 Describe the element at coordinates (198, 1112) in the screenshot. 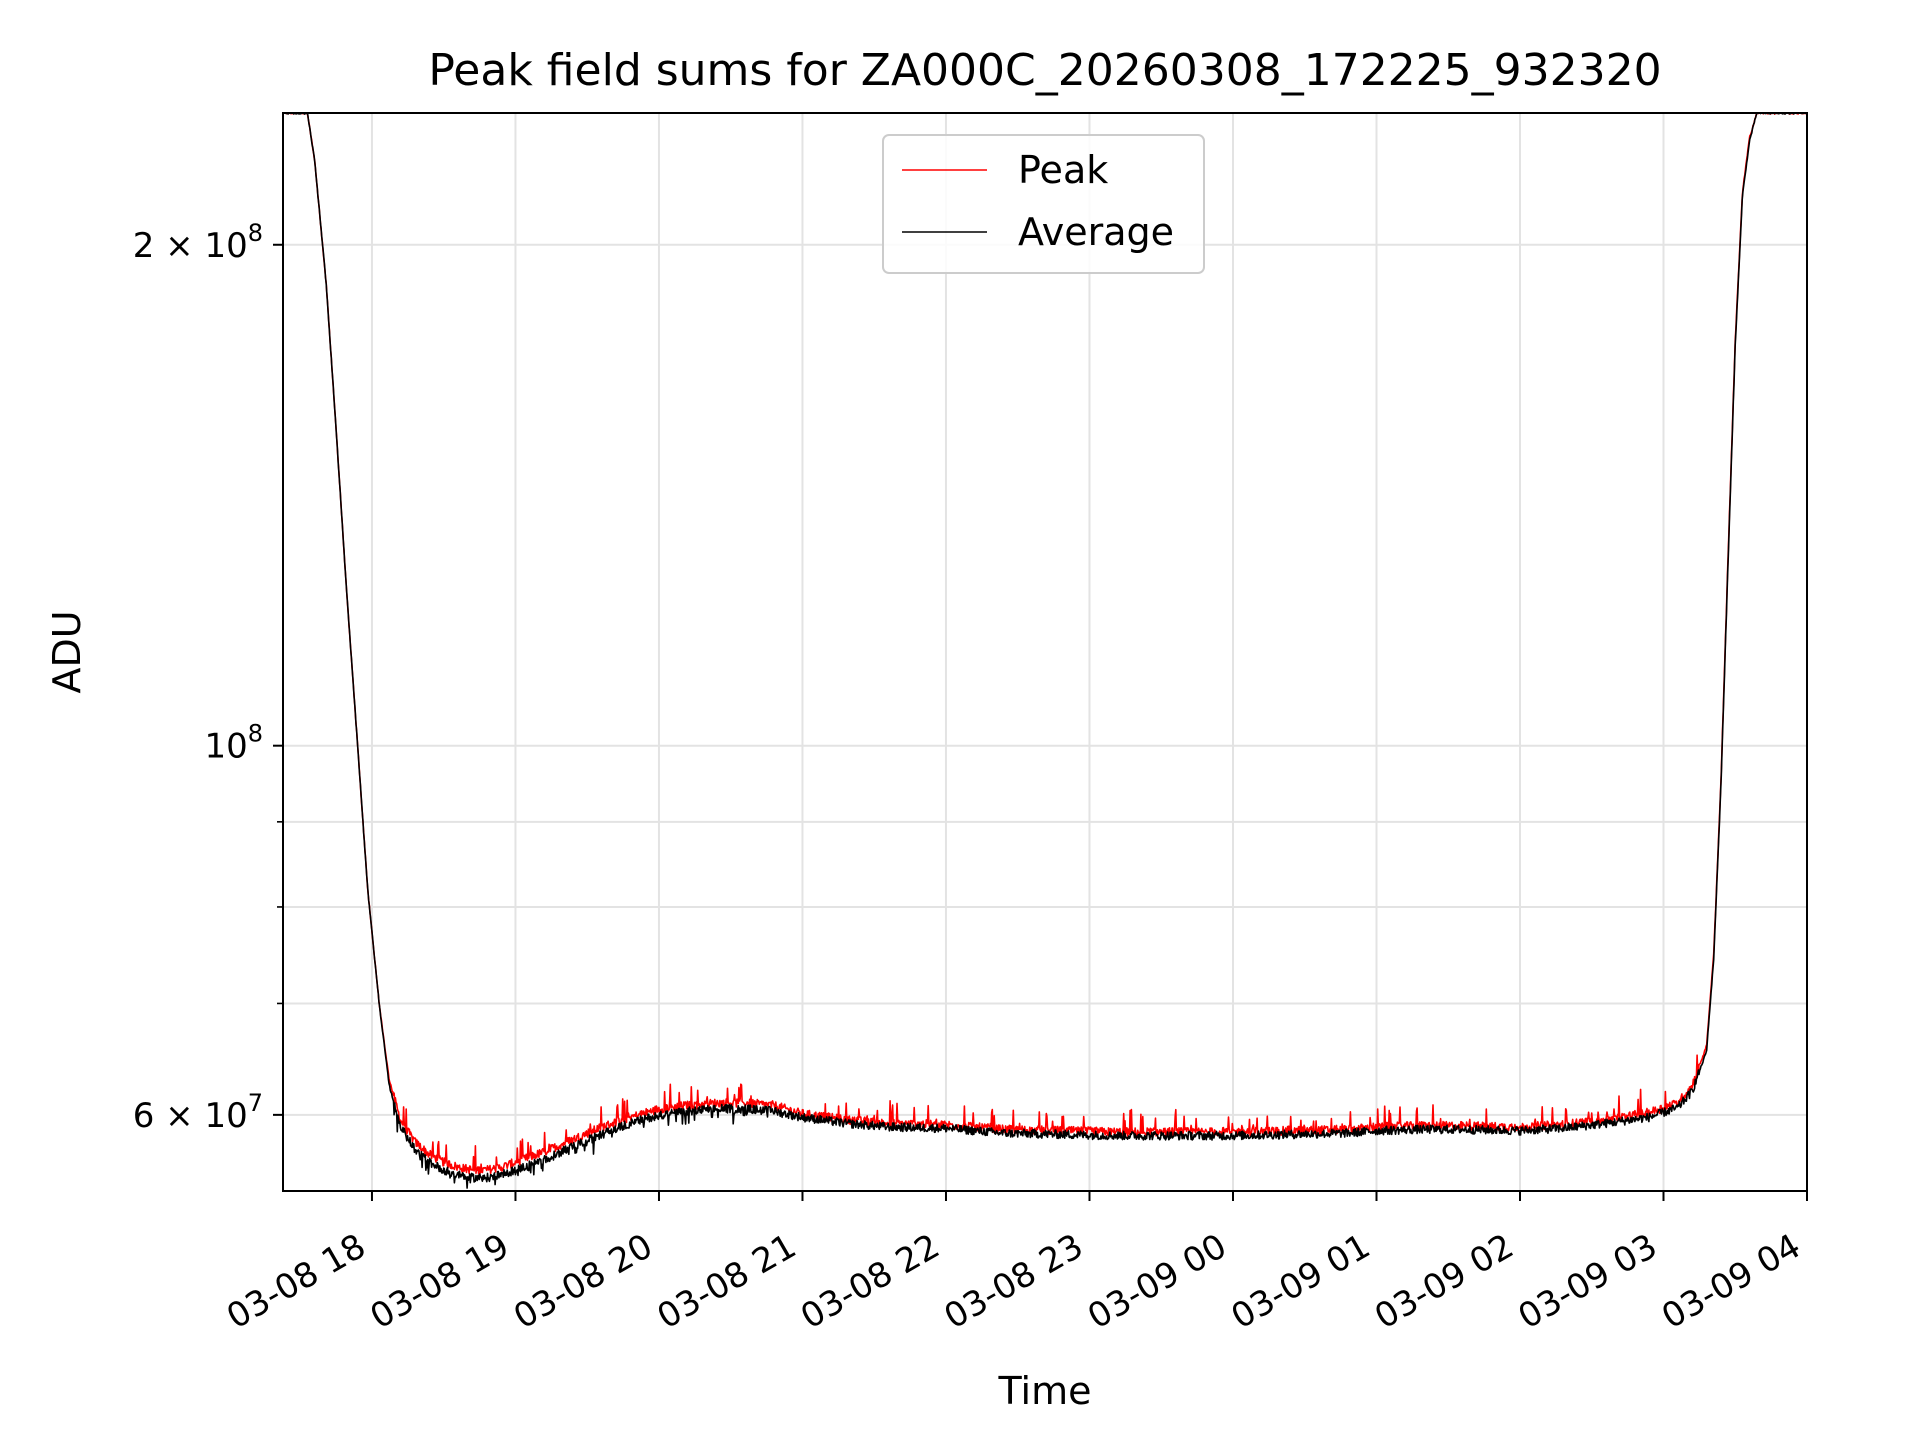

I see `y-tick-label: 6 × 107` at that location.